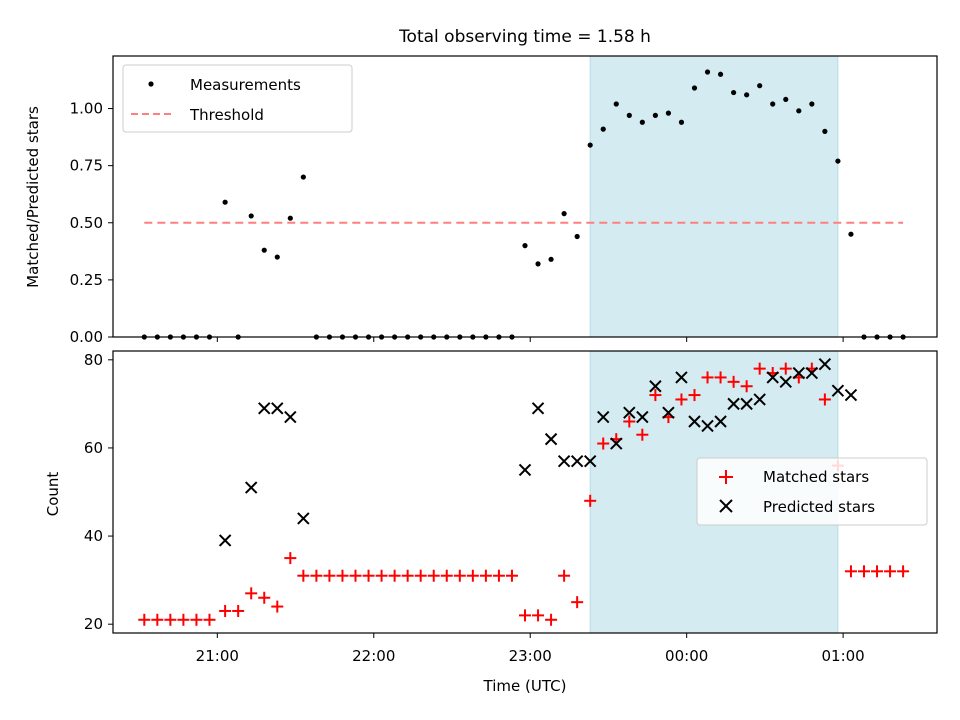  Describe the element at coordinates (217, 656) in the screenshot. I see `x-tick-label: 21:00` at that location.